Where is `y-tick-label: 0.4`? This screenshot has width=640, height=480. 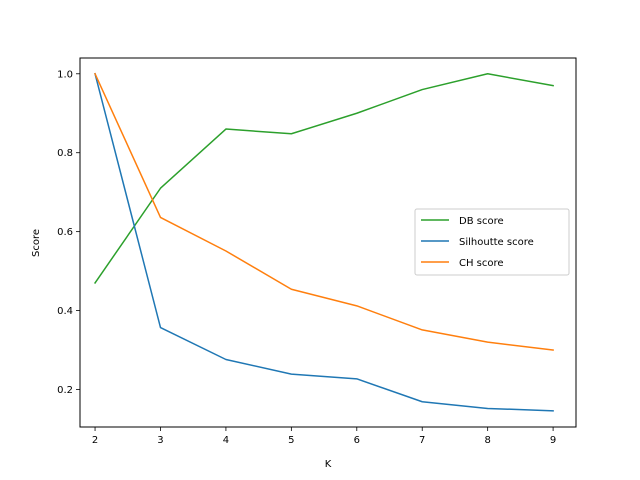 y-tick-label: 0.4 is located at coordinates (65, 311).